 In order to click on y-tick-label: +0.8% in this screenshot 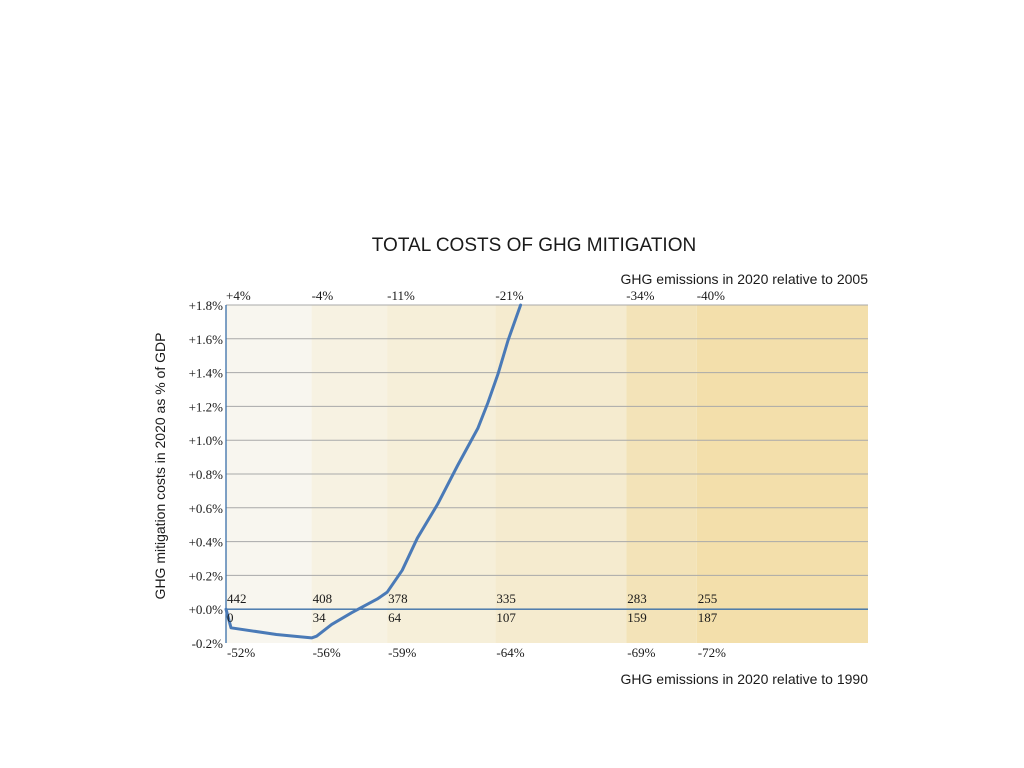, I will do `click(206, 474)`.